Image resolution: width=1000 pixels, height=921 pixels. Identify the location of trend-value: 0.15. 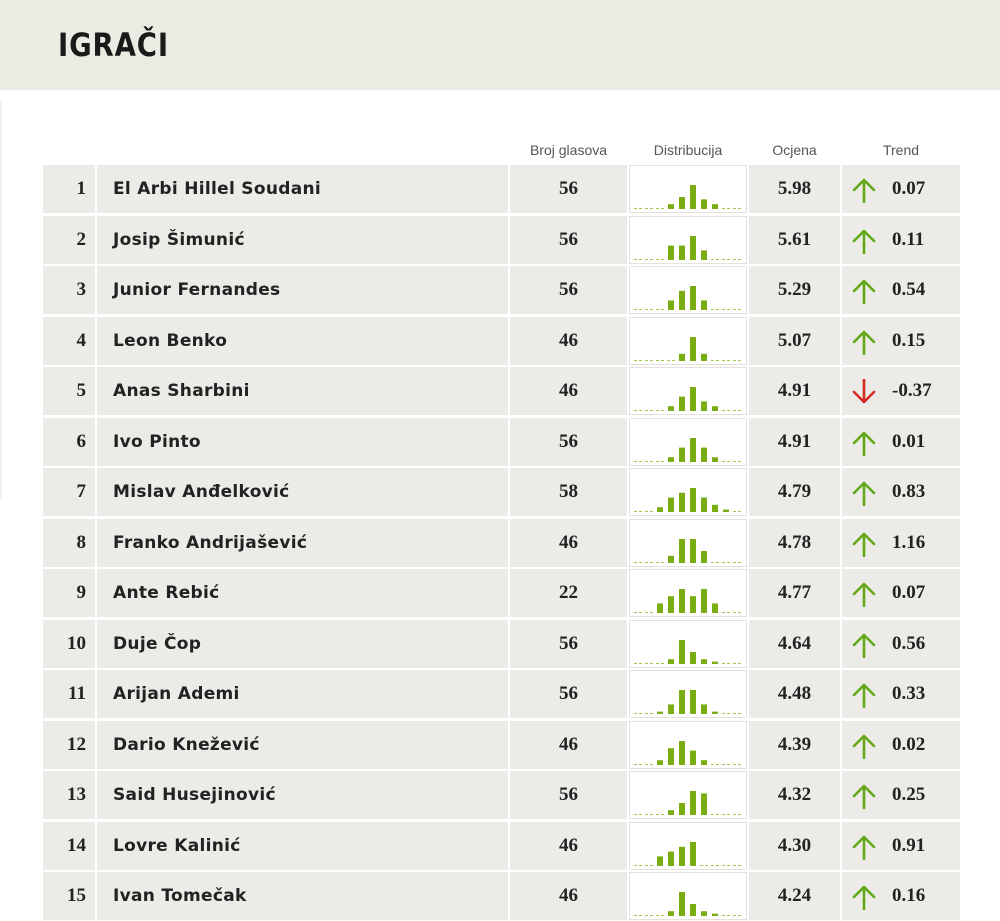
(909, 340).